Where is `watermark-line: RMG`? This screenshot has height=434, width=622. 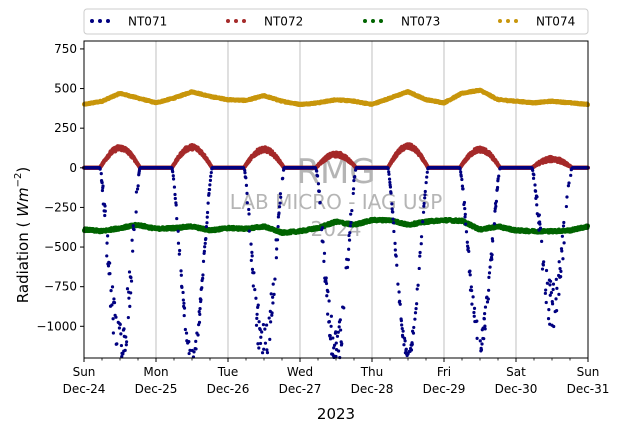 watermark-line: RMG is located at coordinates (335, 172).